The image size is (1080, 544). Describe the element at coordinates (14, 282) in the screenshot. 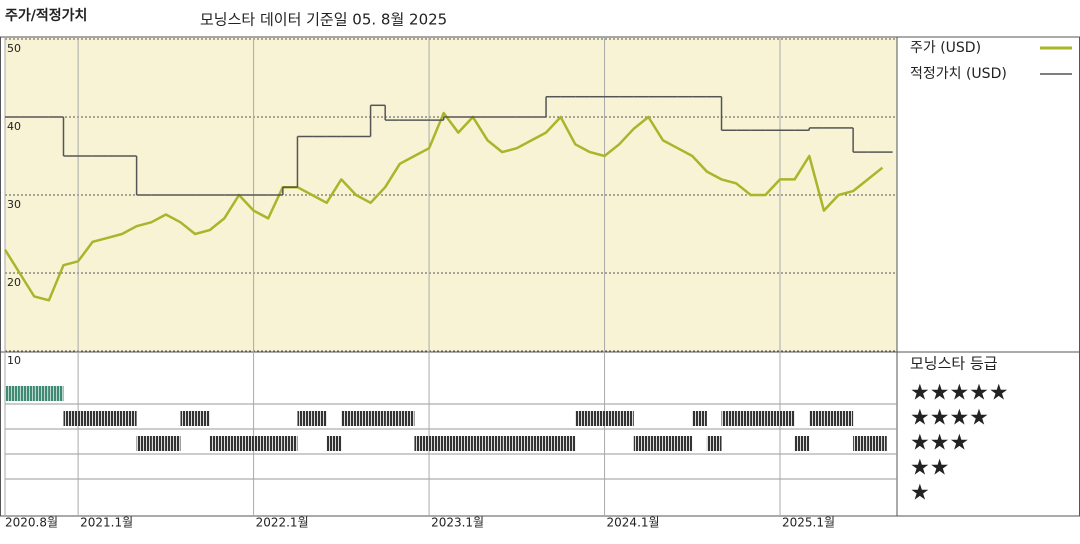

I see `y-tick-label: 20` at that location.